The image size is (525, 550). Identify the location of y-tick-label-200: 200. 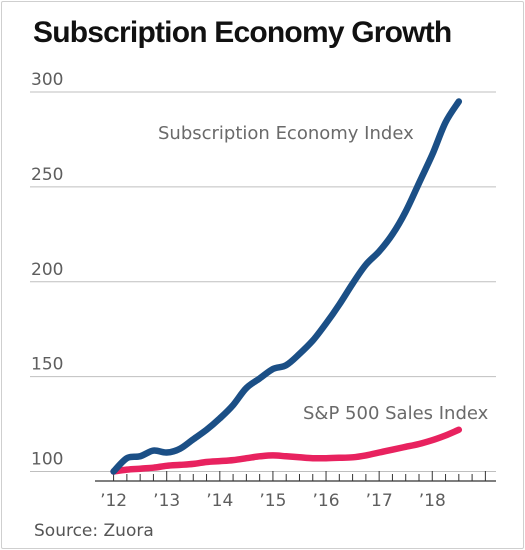
(47, 270).